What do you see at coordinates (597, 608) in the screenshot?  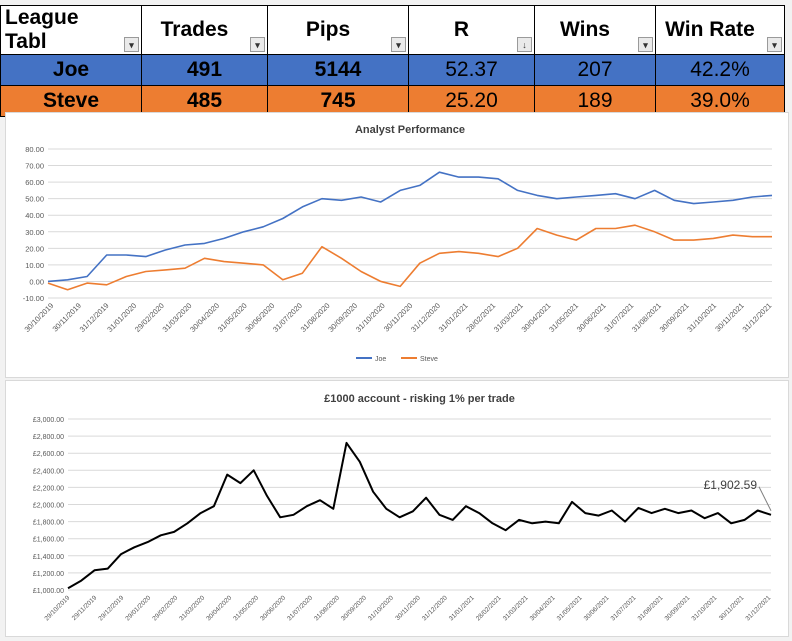 I see `x-tick-label: 30/06/2021` at bounding box center [597, 608].